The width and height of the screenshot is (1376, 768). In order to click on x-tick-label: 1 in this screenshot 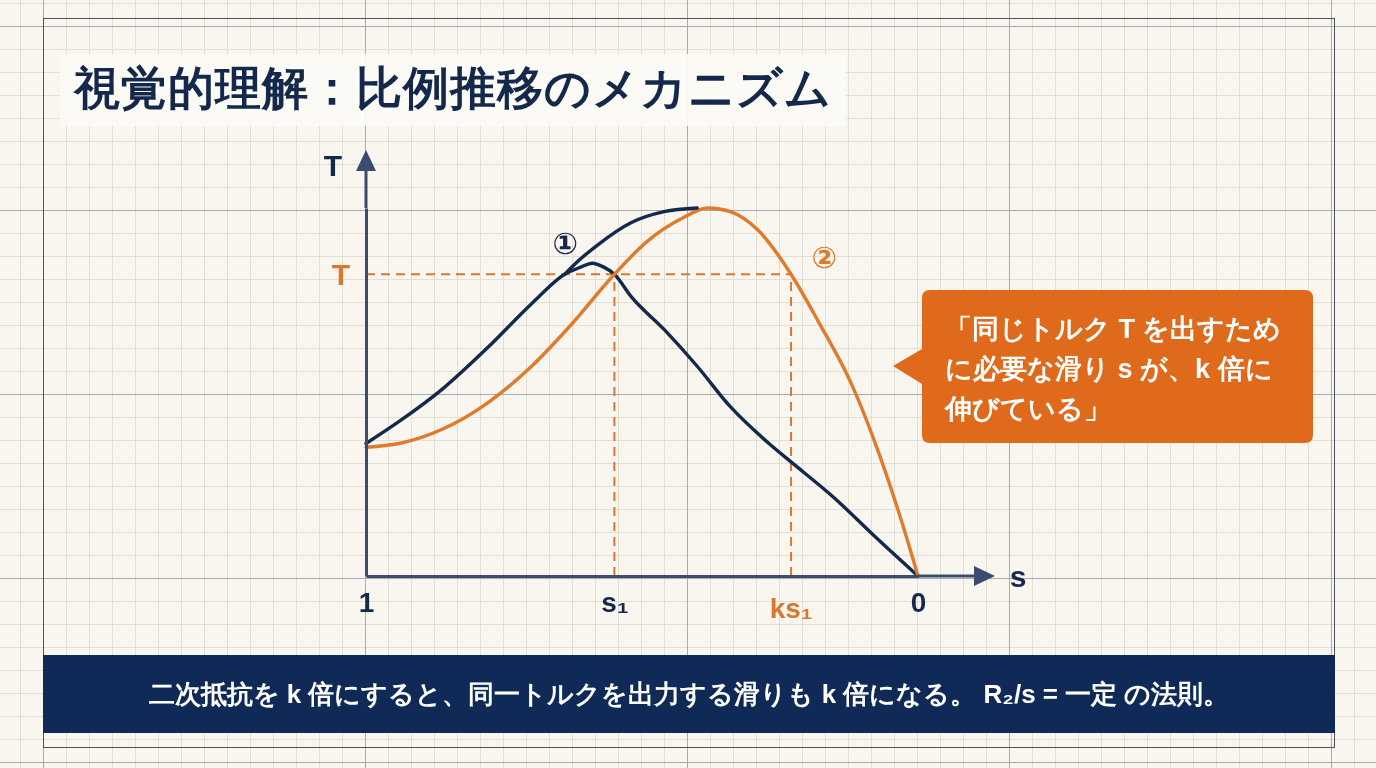, I will do `click(366, 602)`.